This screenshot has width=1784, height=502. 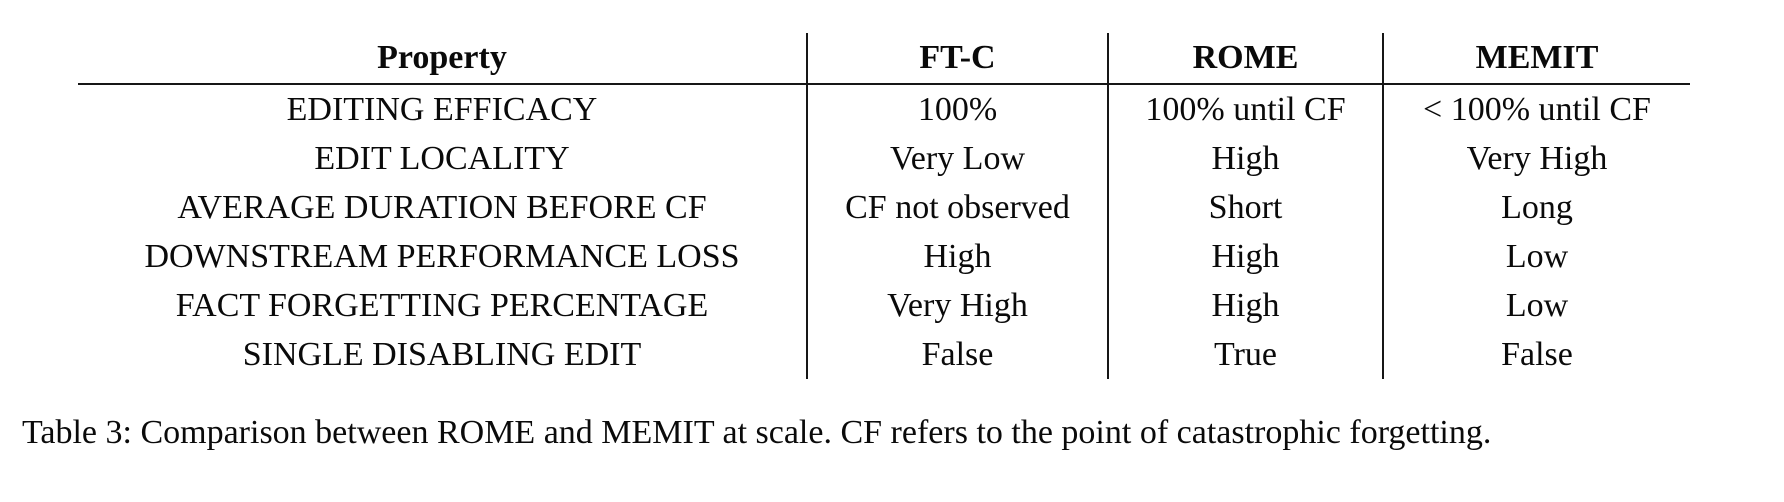 I want to click on cell-memit: False, so click(x=1537, y=354).